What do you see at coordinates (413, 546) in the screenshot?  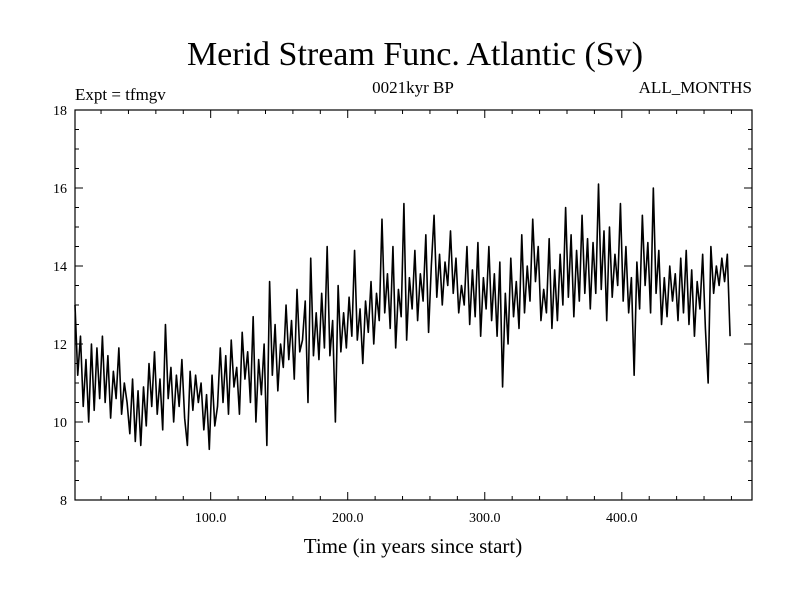 I see `x-axis-title: Time (in years since start)` at bounding box center [413, 546].